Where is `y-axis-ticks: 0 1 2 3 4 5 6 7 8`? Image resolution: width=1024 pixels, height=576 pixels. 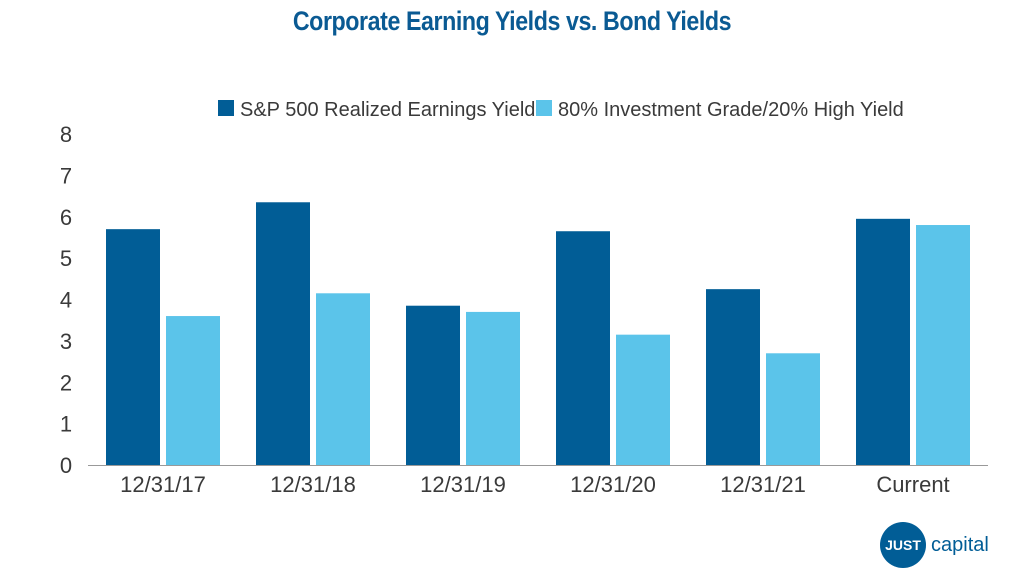 y-axis-ticks: 0 1 2 3 4 5 6 7 8 is located at coordinates (66, 300).